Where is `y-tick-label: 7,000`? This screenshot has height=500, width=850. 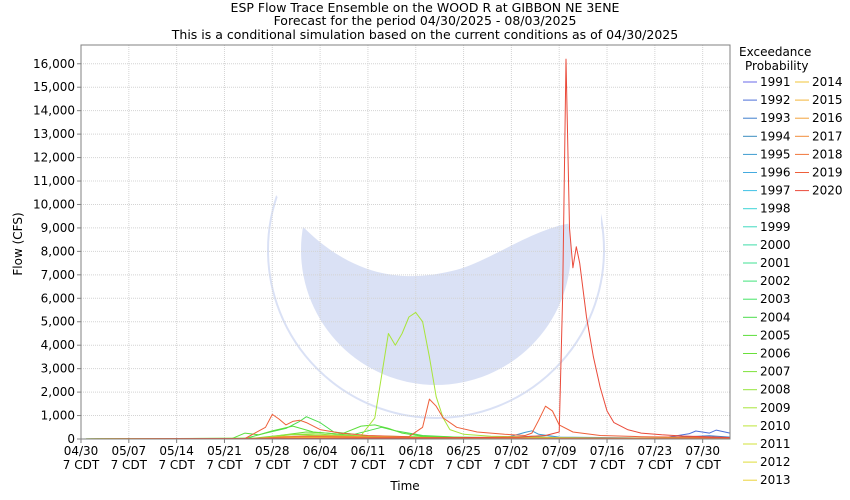
y-tick-label: 7,000 is located at coordinates (58, 275).